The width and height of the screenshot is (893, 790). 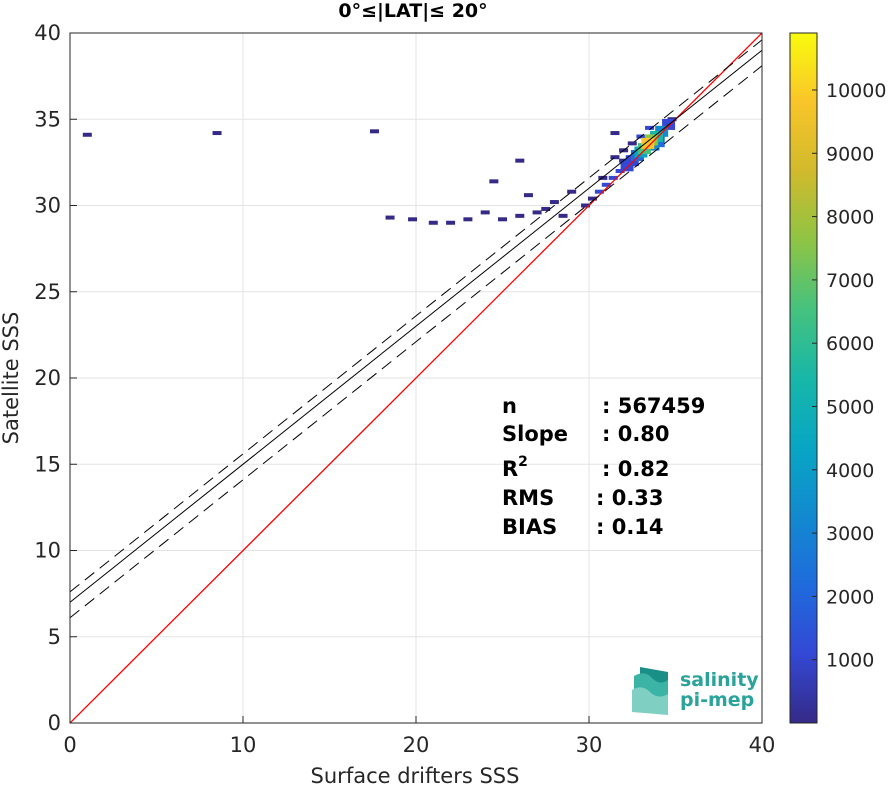 What do you see at coordinates (719, 680) in the screenshot?
I see `logo-line-1: salinity` at bounding box center [719, 680].